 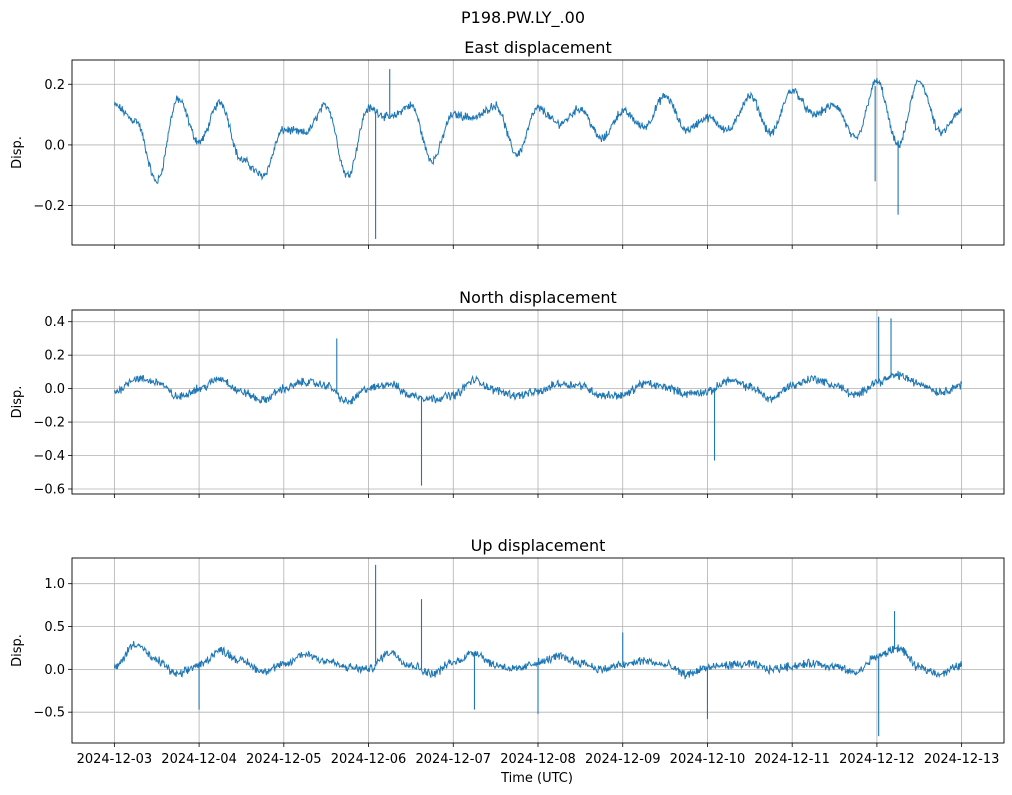 What do you see at coordinates (538, 545) in the screenshot?
I see `subplot-title: Up displacement` at bounding box center [538, 545].